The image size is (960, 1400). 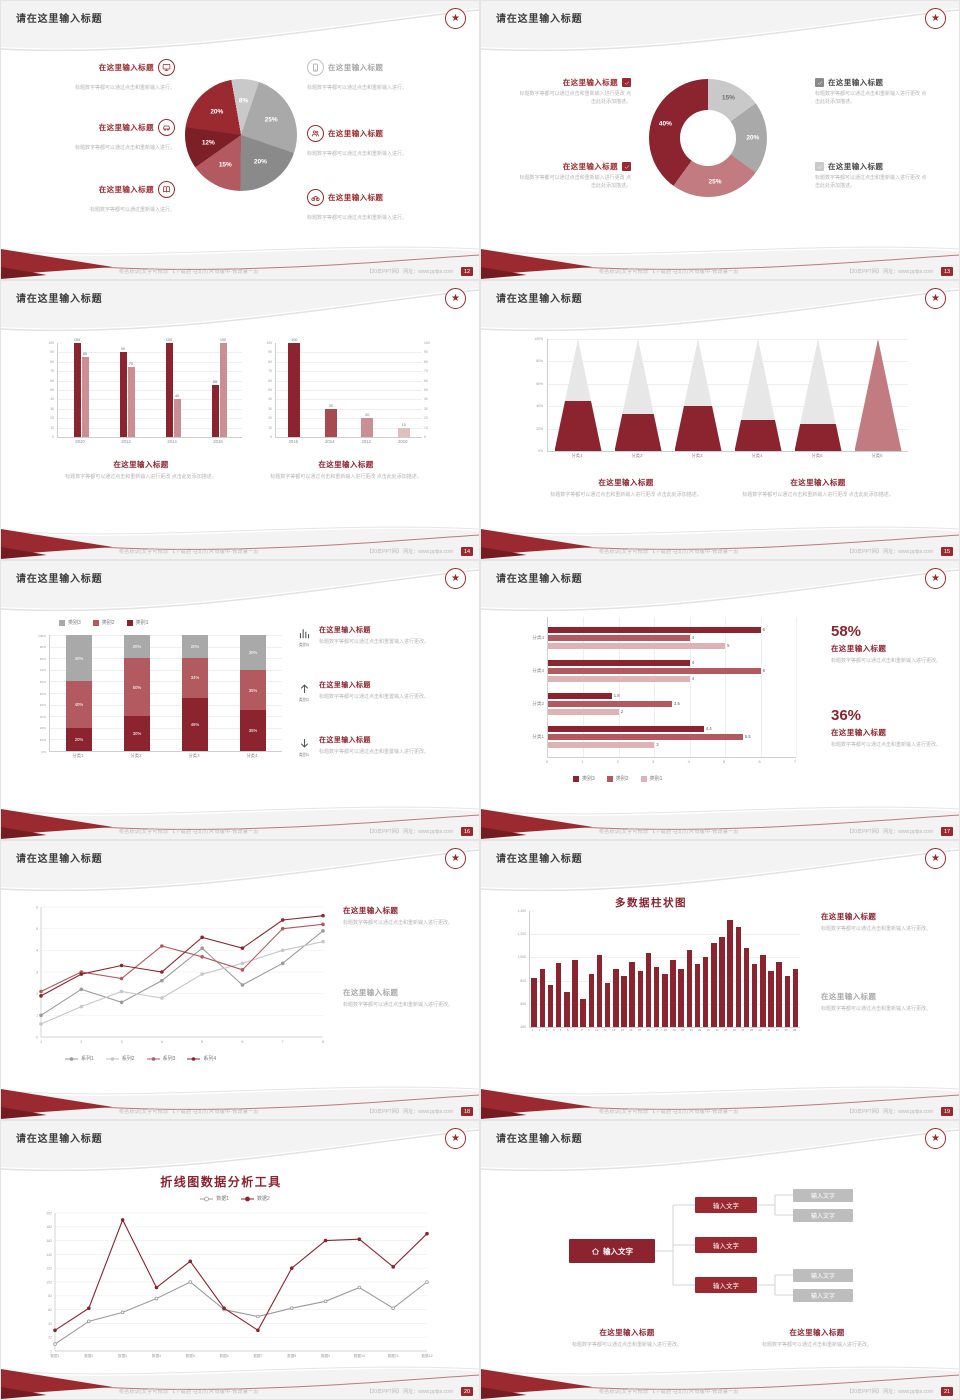 I want to click on x-axis-label: 分类3, so click(x=194, y=755).